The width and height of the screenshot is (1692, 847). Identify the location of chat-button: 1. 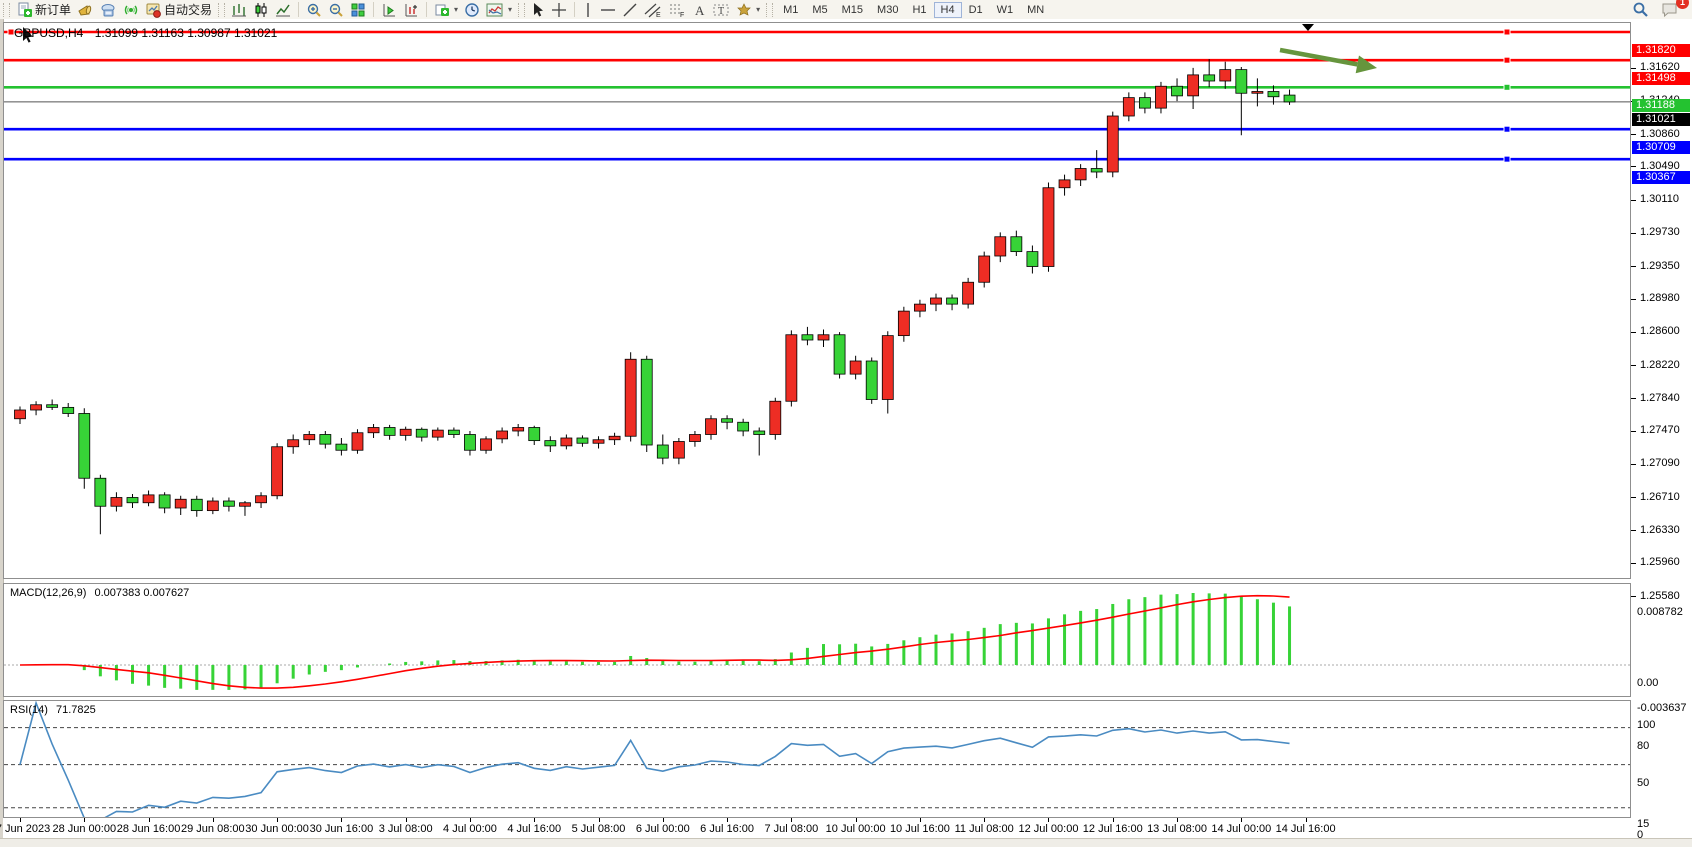
(1673, 9).